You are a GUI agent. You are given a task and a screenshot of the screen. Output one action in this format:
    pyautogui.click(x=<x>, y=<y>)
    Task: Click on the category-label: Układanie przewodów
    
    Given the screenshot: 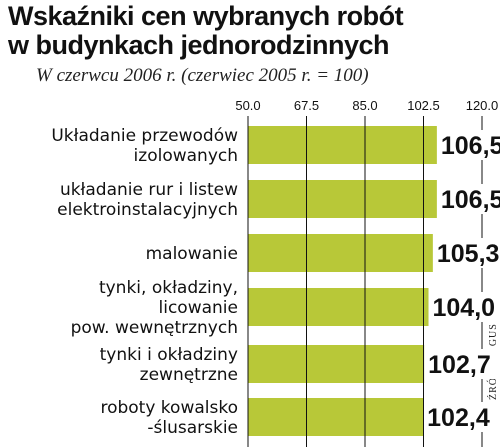 What is the action you would take?
    pyautogui.click(x=144, y=136)
    